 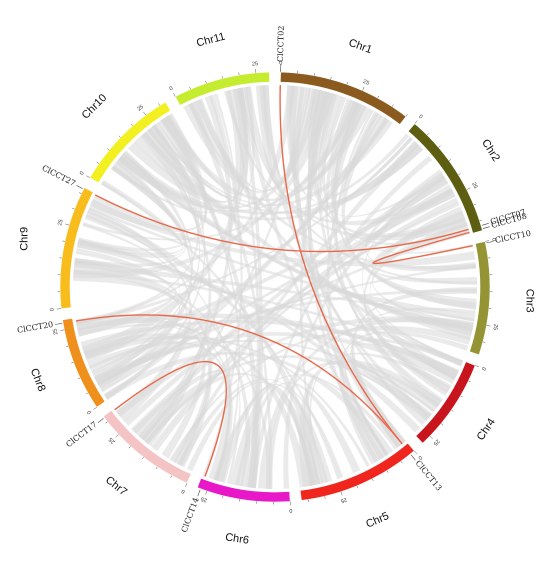 What do you see at coordinates (490, 150) in the screenshot?
I see `chromosome-label-chr2: Chr2` at bounding box center [490, 150].